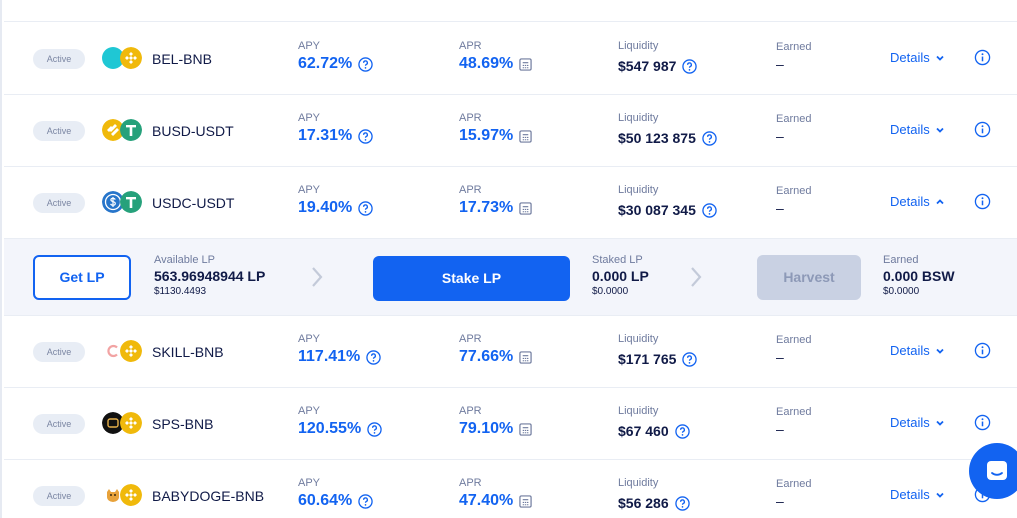 Image resolution: width=1017 pixels, height=518 pixels. I want to click on skill-icon, so click(113, 351).